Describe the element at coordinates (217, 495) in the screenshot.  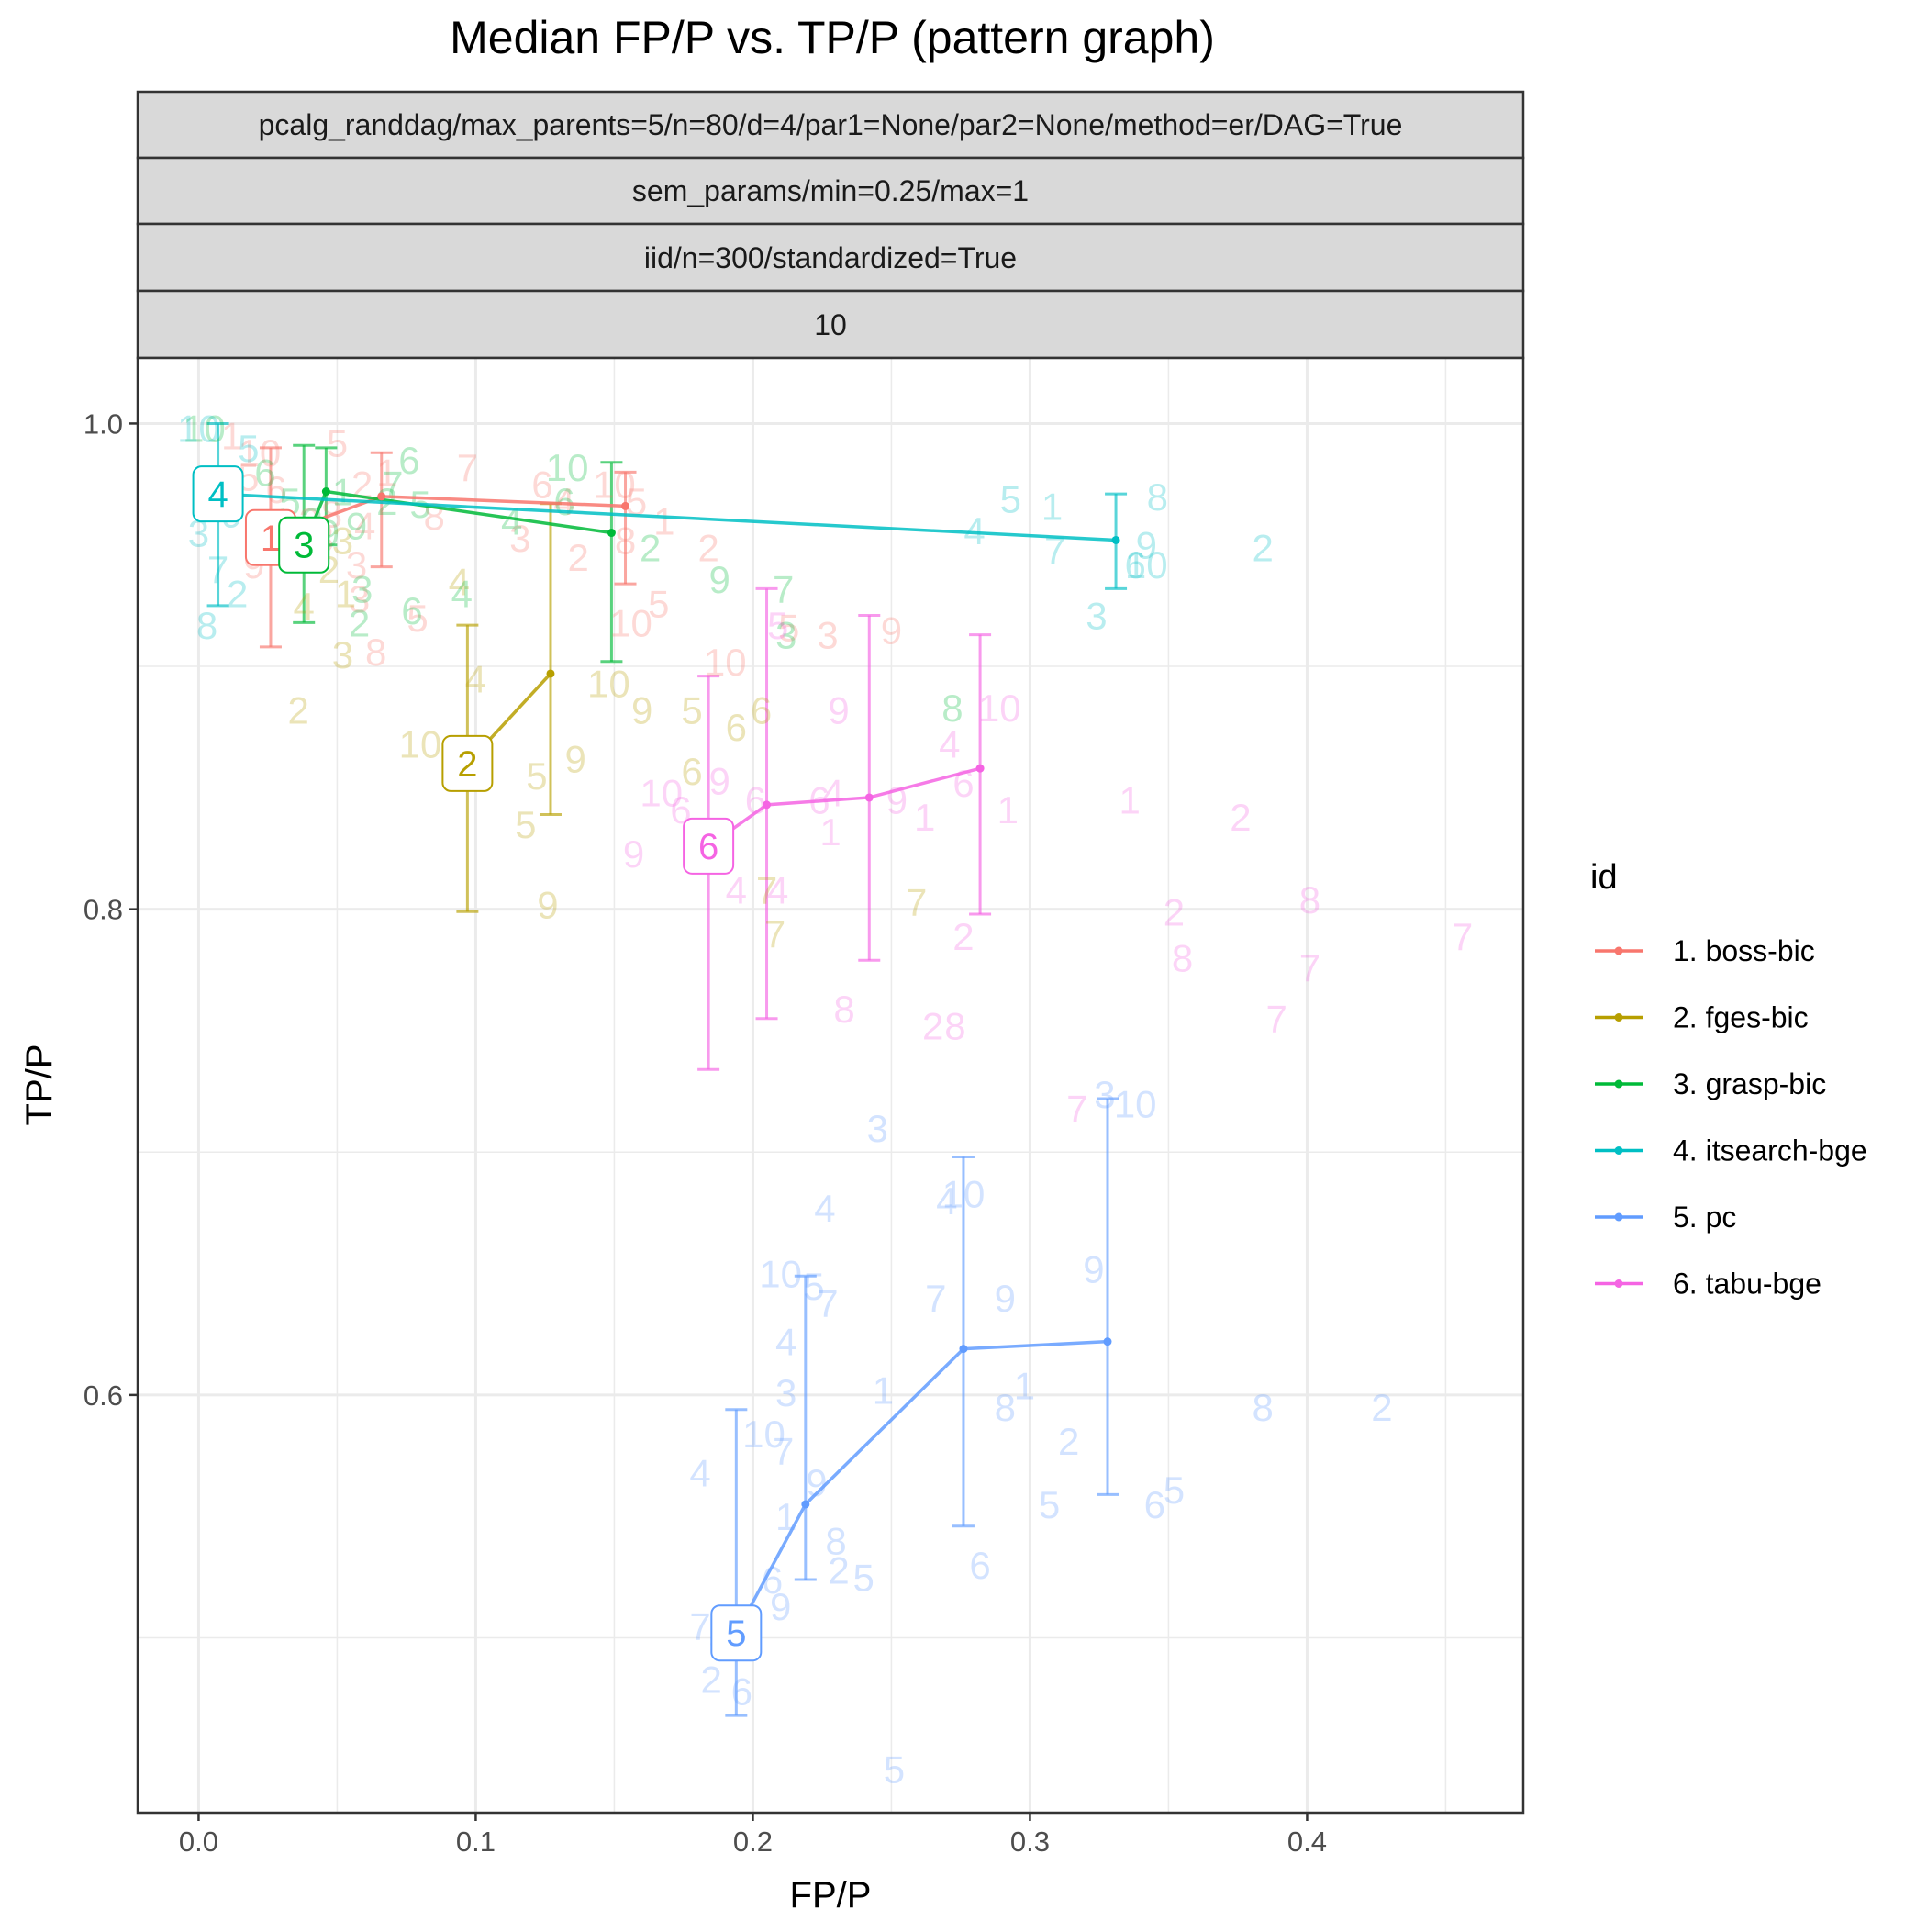
I see `series-badge-label: 4` at that location.